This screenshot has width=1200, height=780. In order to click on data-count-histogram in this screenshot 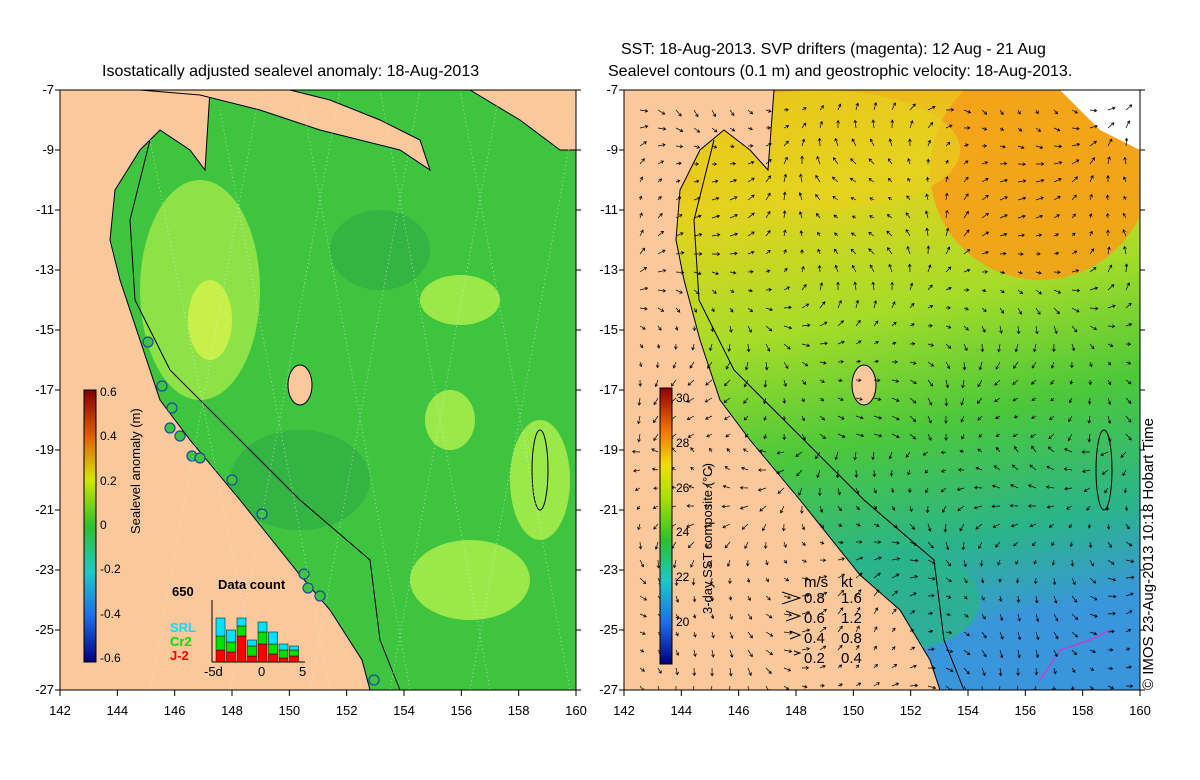, I will do `click(258, 631)`.